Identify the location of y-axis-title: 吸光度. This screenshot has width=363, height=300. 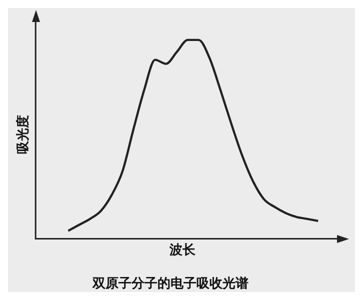
(23, 134).